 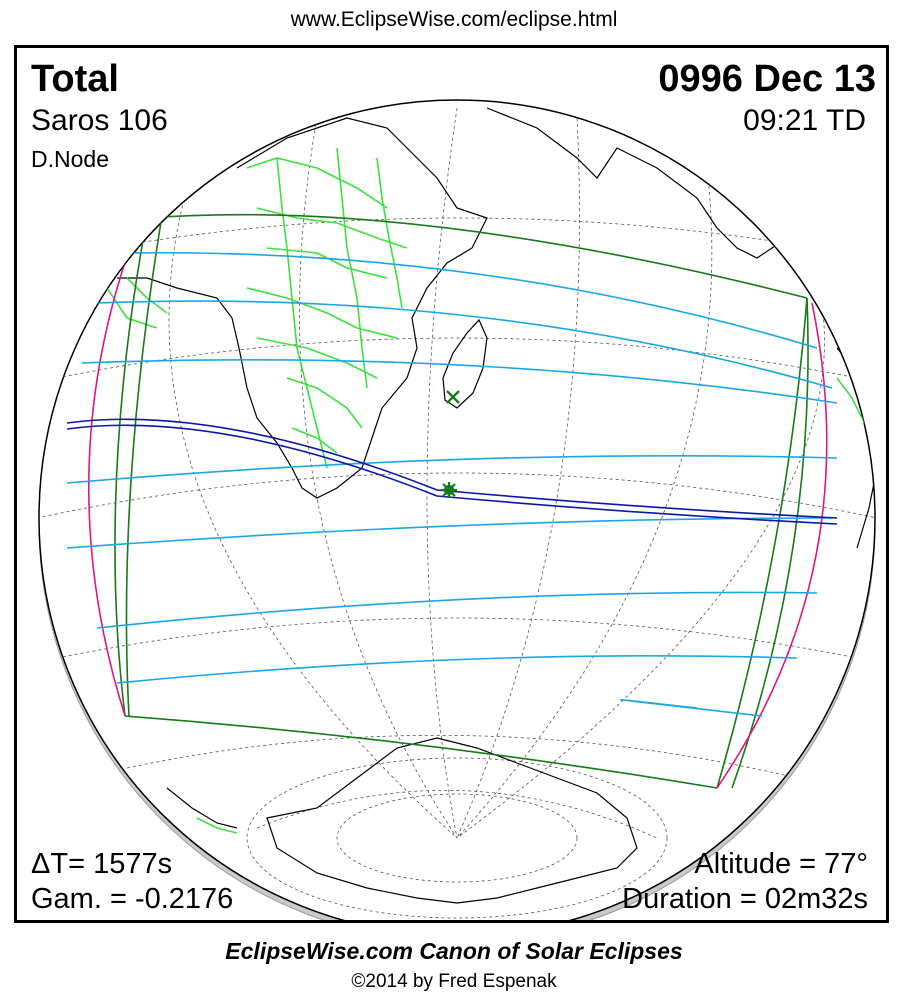 I want to click on duration: Duration = 02m32s, so click(x=745, y=899).